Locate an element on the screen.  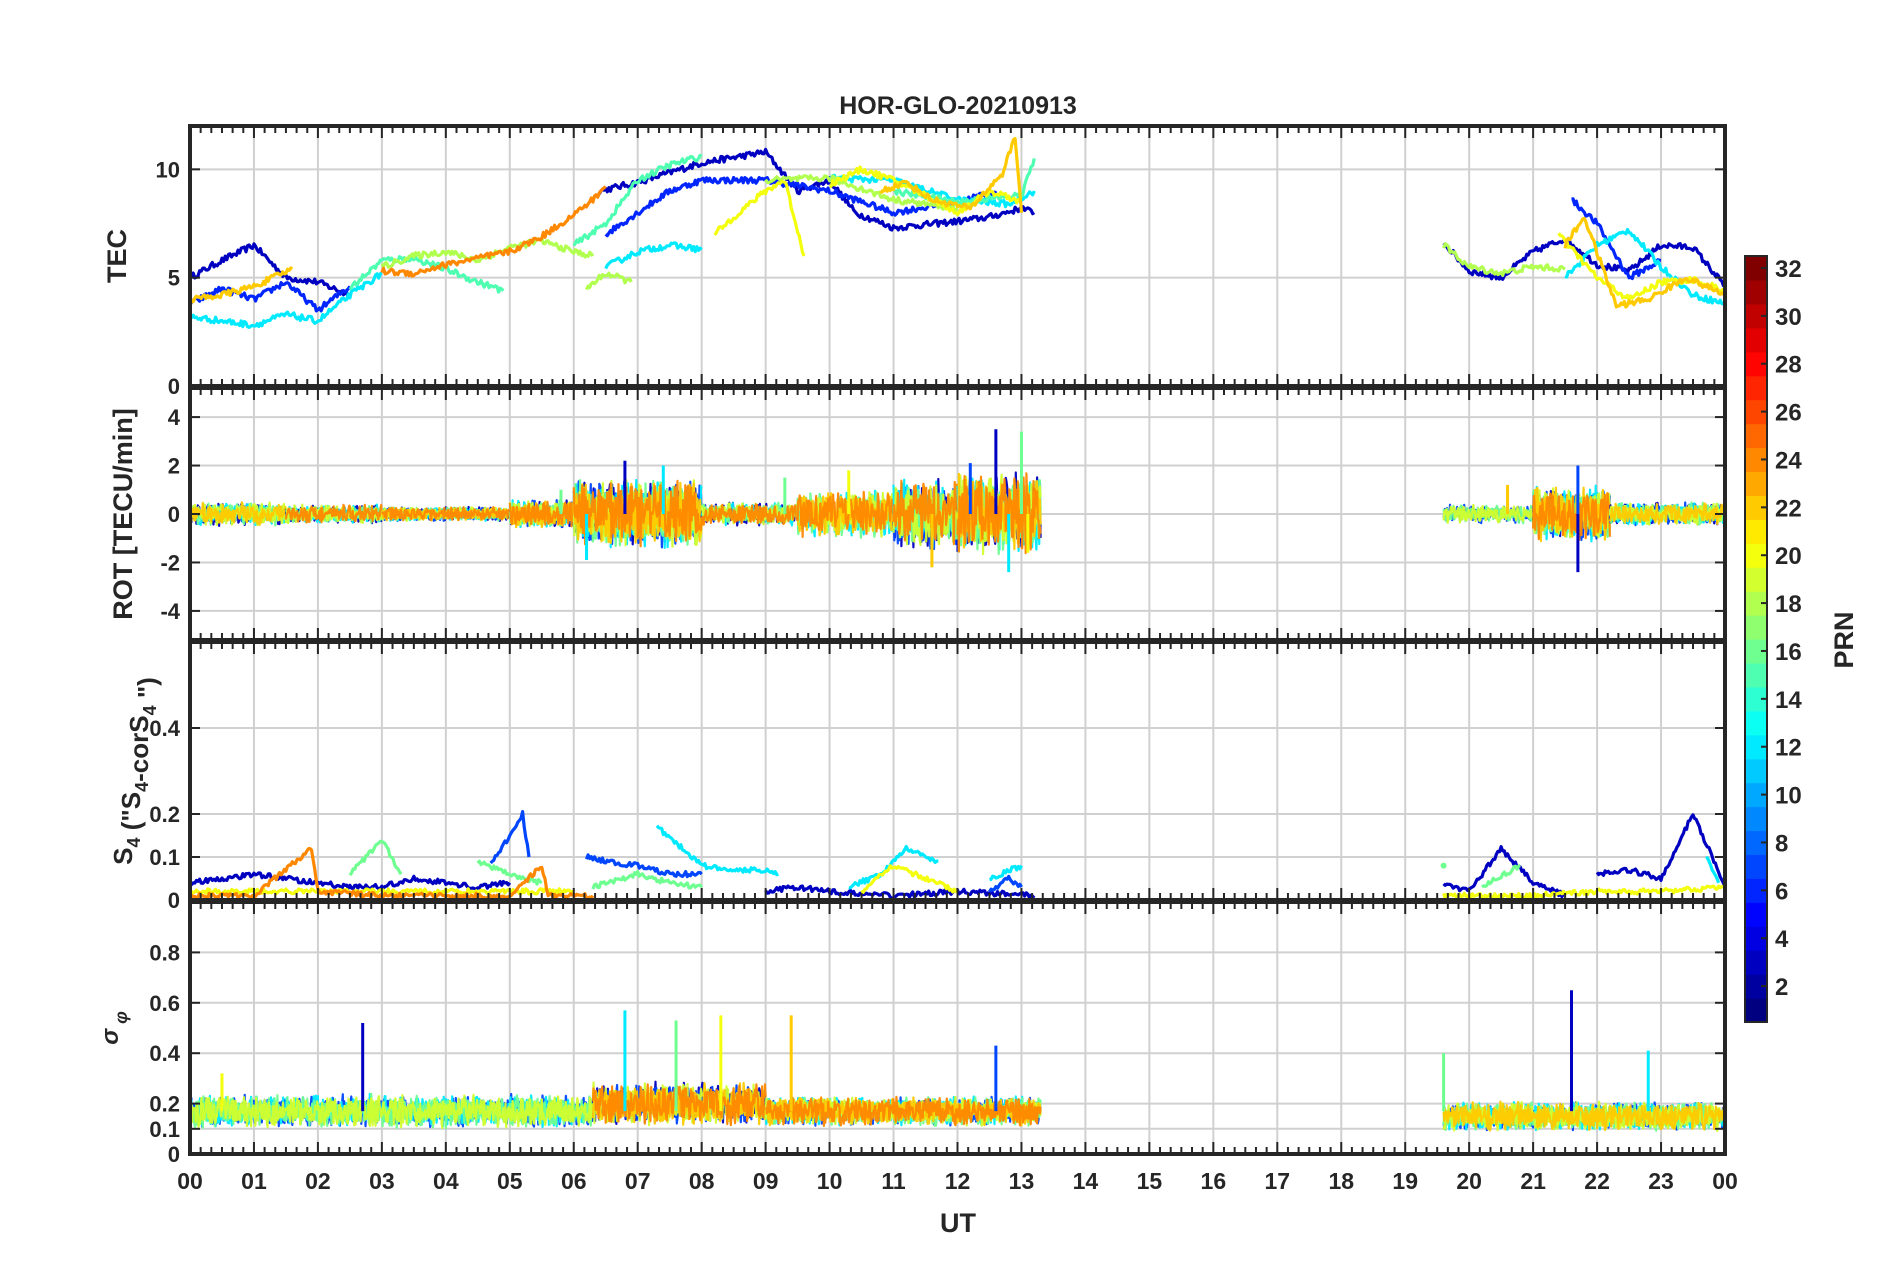
x-tick-label: 06 is located at coordinates (574, 1181).